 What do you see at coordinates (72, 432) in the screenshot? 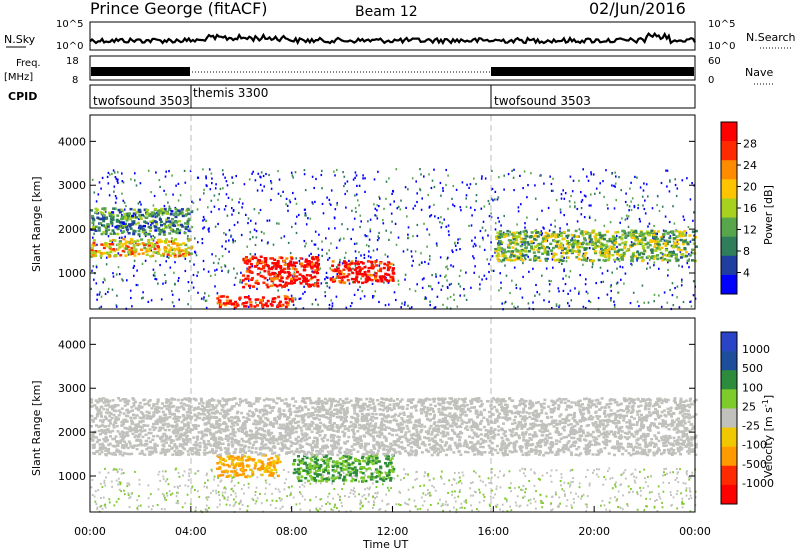
I see `velocity-y-tick-1: 2000` at bounding box center [72, 432].